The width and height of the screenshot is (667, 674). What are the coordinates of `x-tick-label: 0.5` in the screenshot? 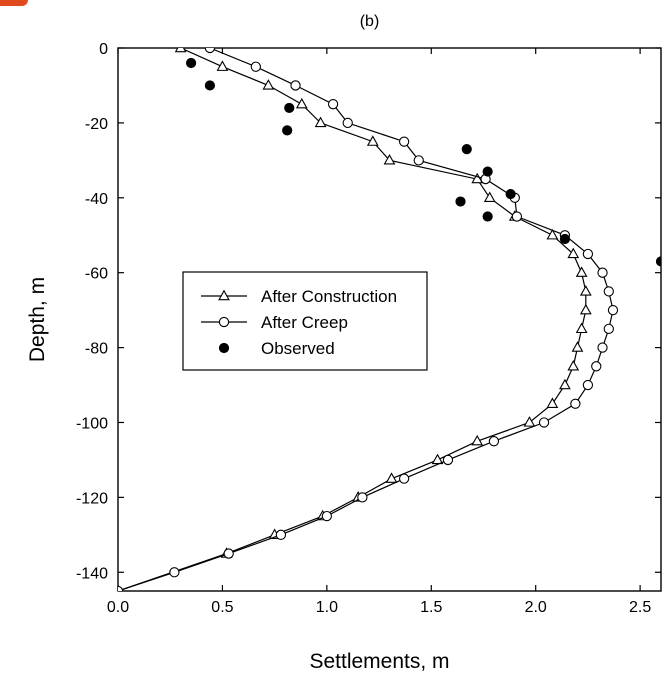 It's located at (222, 607).